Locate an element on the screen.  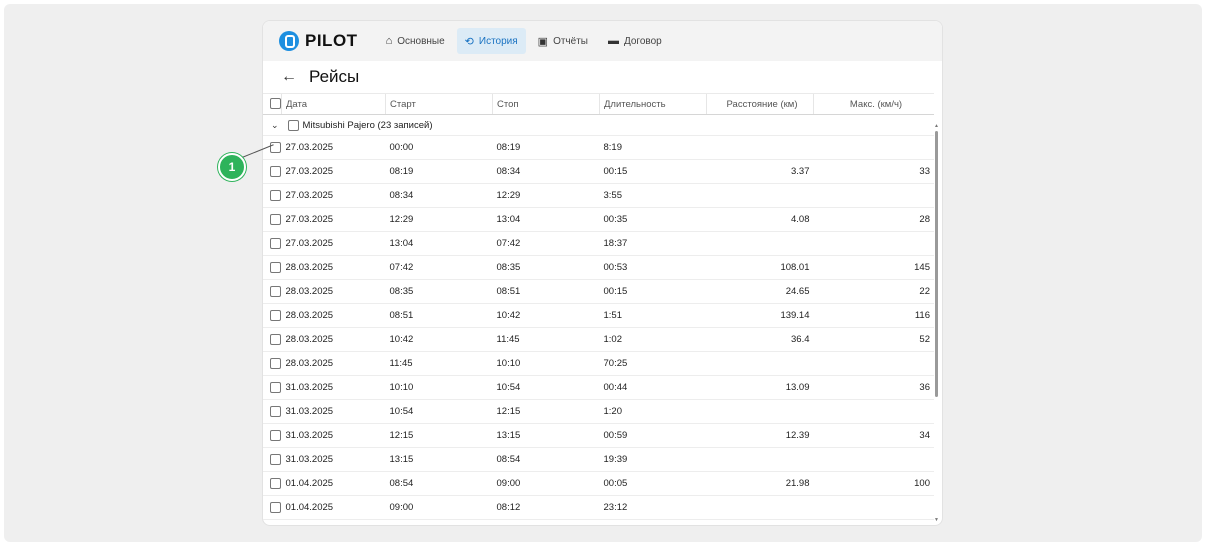
table-row: 27.03.2025 12:29 13:04 00:35 4.08 28 is located at coordinates (598, 219).